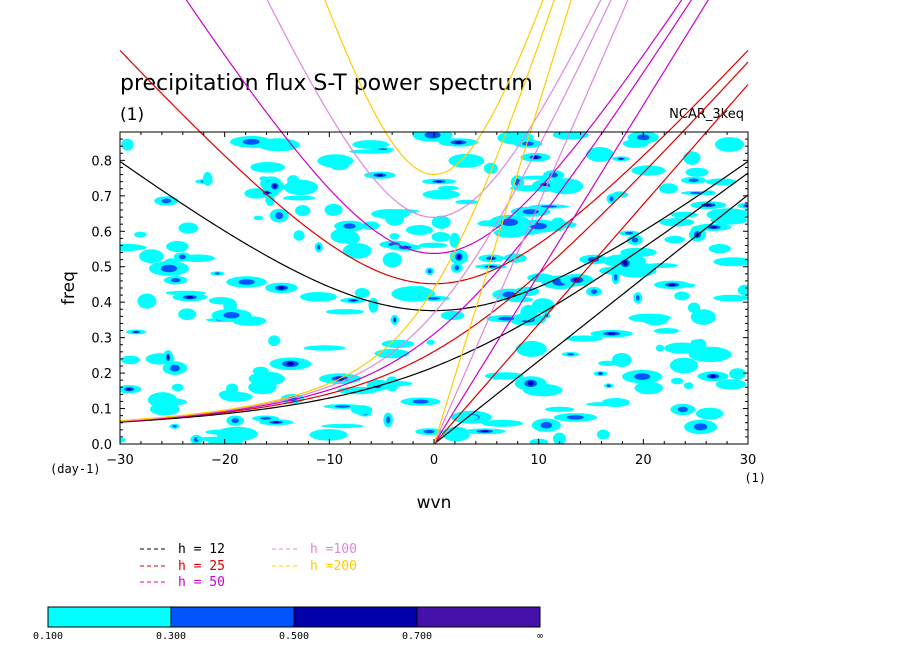 This screenshot has width=904, height=654. Describe the element at coordinates (101, 410) in the screenshot. I see `y-tick-label: 0.1` at that location.